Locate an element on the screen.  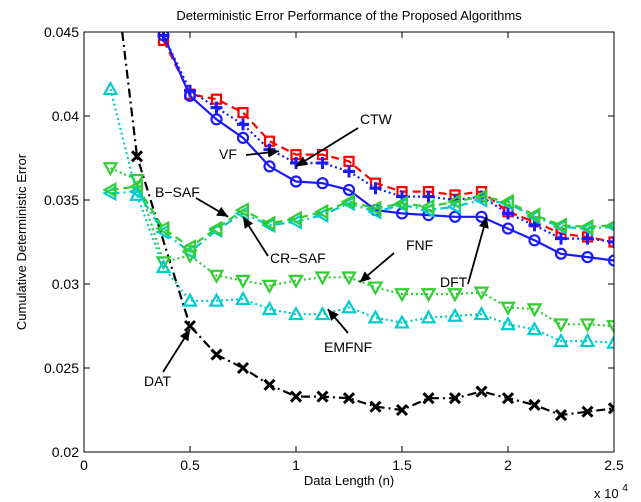
annotation-label: DAT is located at coordinates (157, 381).